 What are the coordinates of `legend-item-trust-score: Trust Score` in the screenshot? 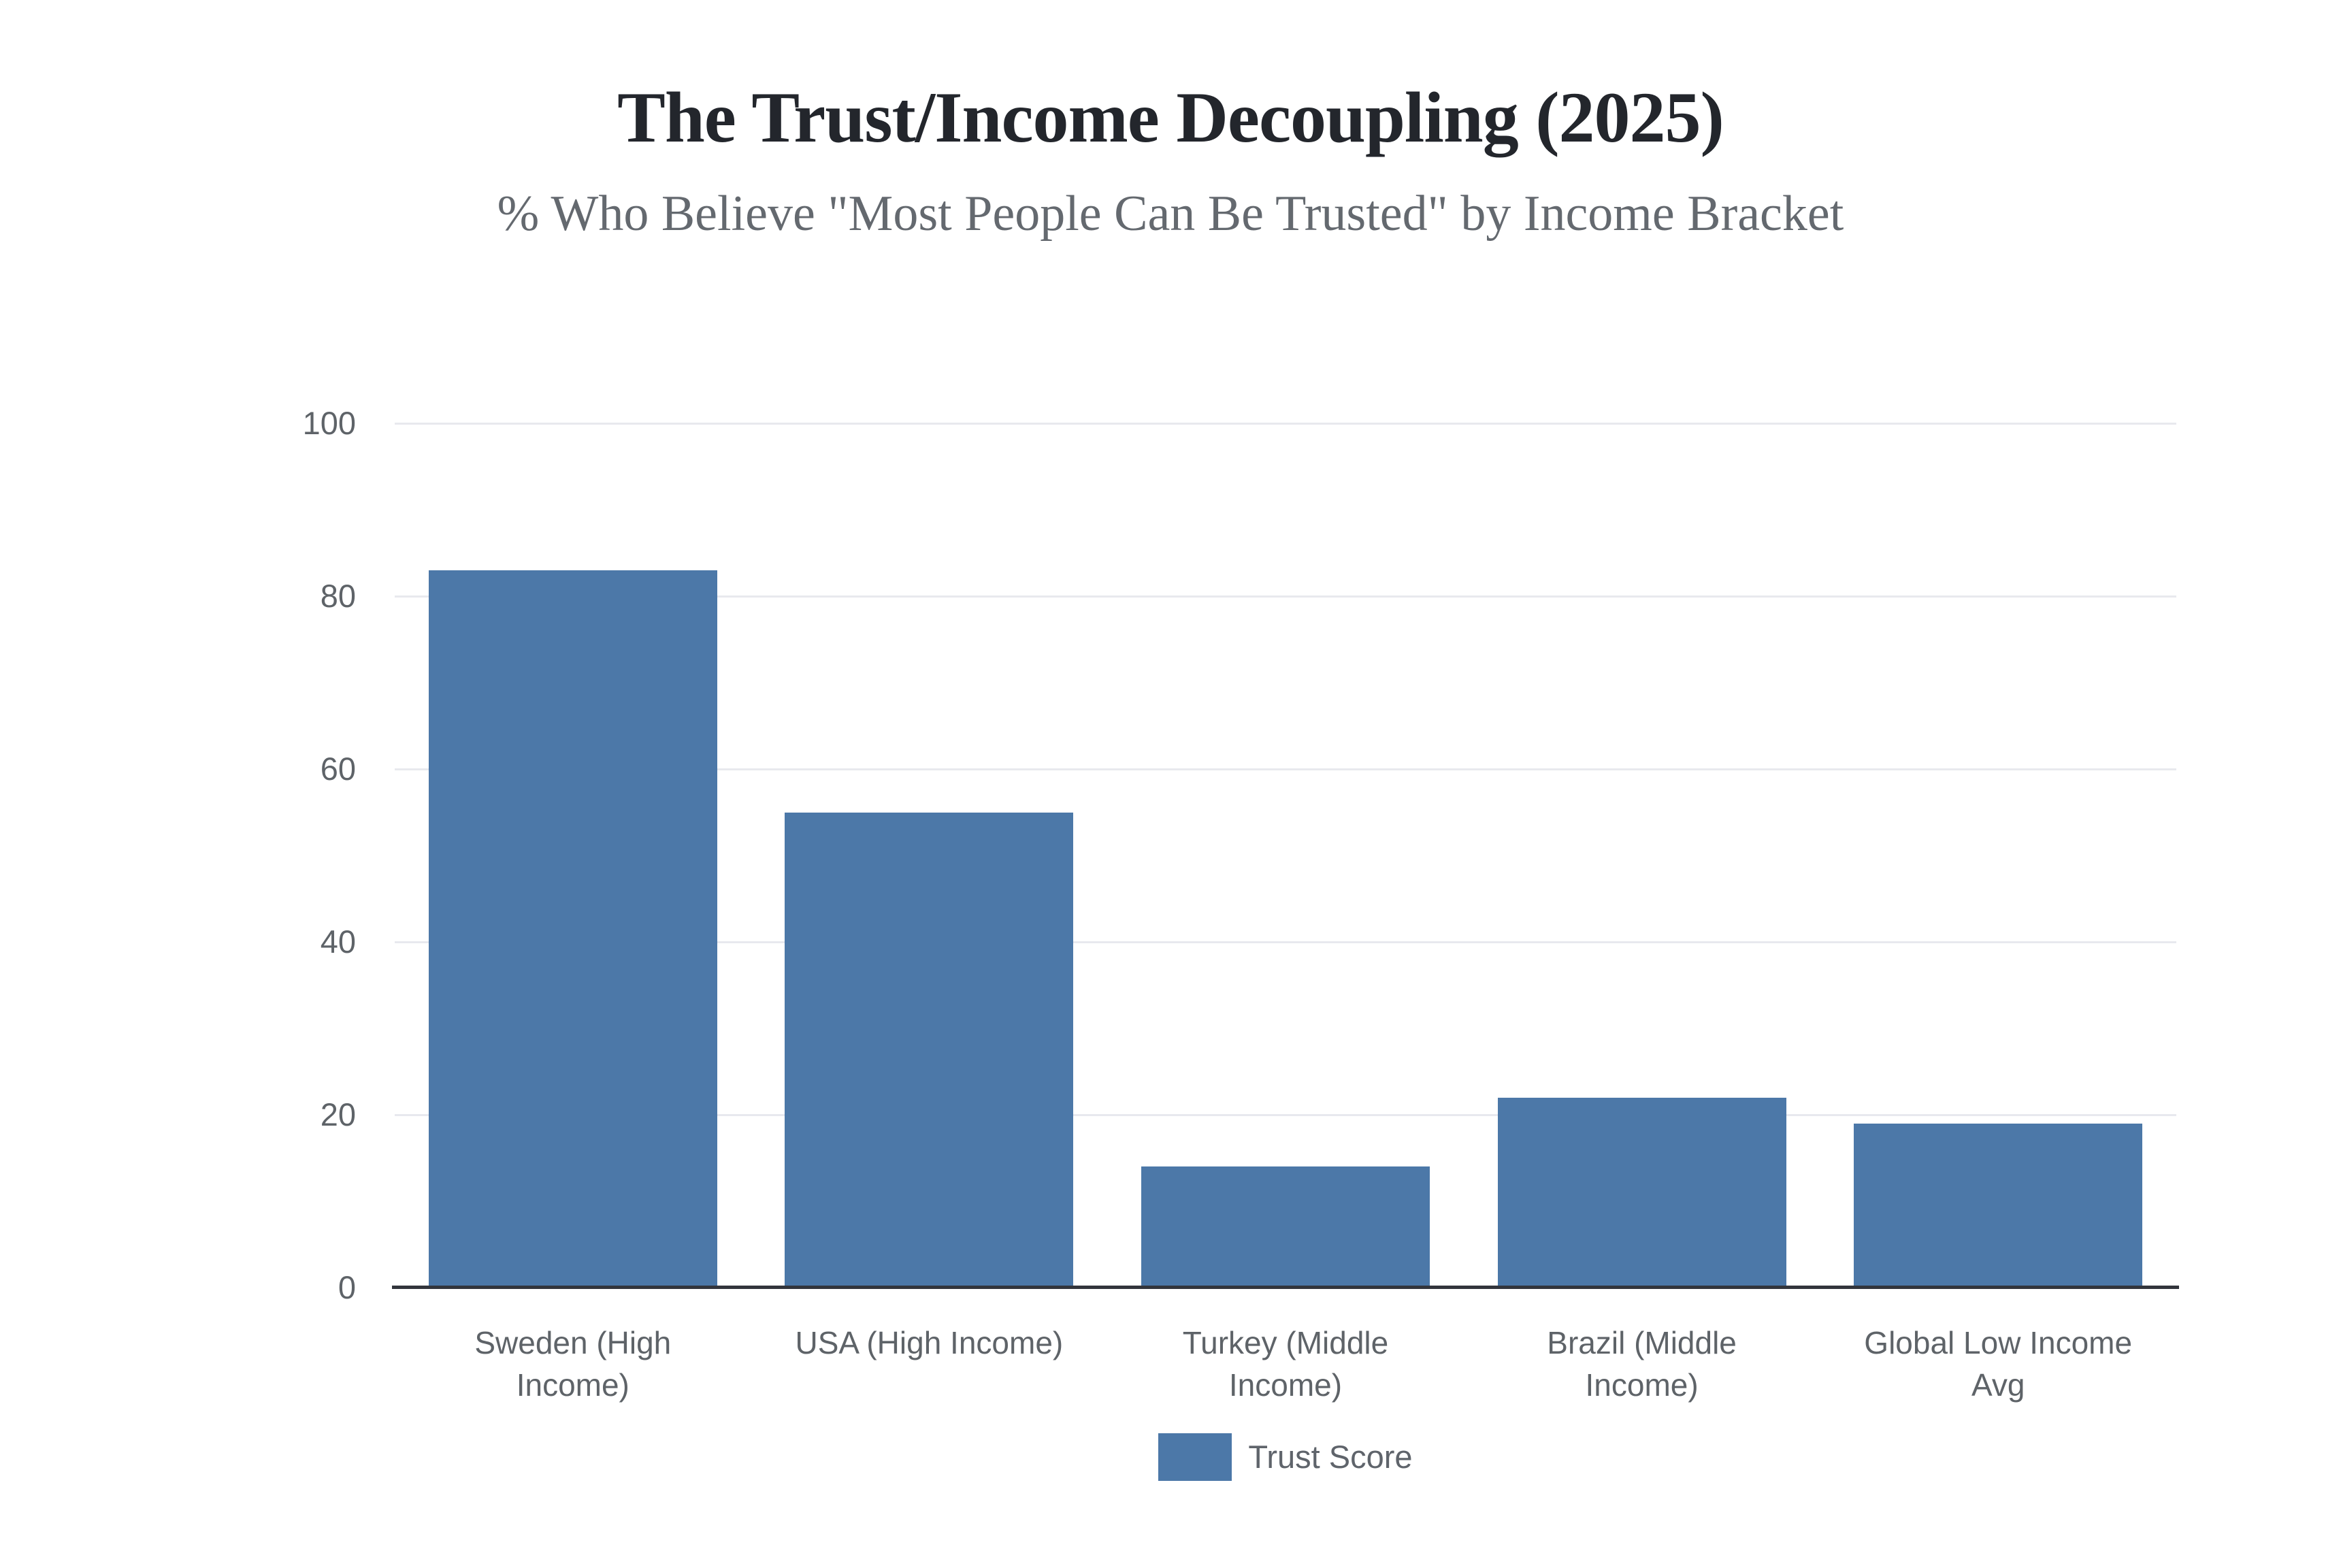 It's located at (1285, 1457).